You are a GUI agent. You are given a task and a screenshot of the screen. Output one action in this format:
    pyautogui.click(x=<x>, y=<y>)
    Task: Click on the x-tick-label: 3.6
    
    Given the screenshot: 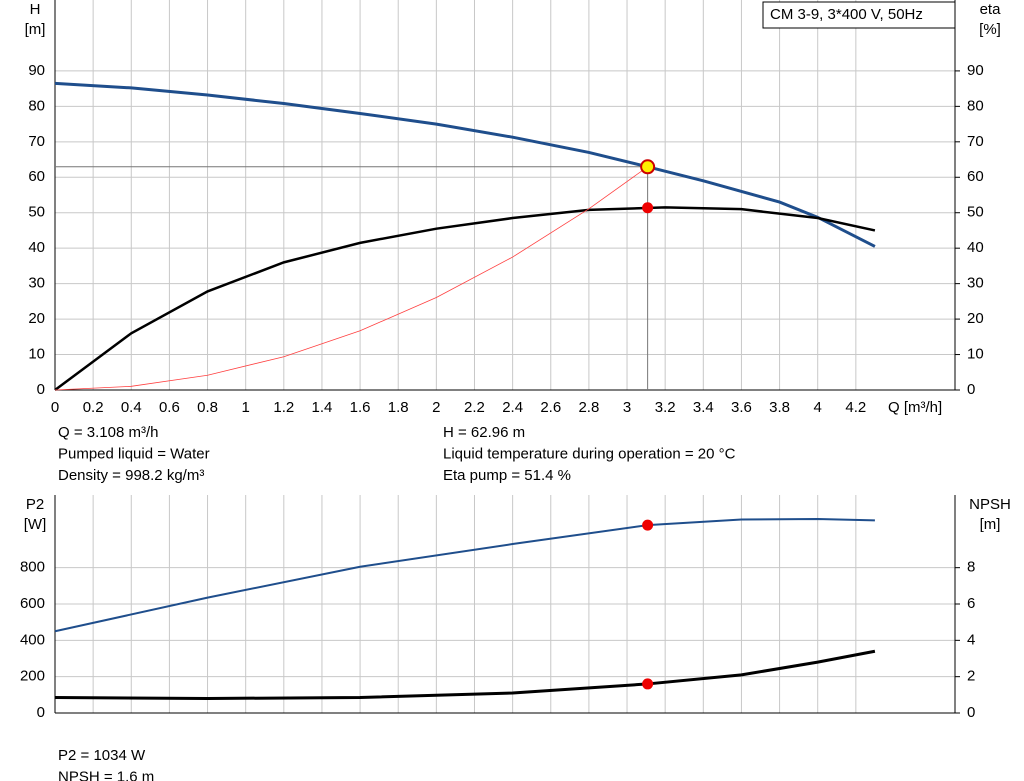 What is the action you would take?
    pyautogui.click(x=741, y=407)
    